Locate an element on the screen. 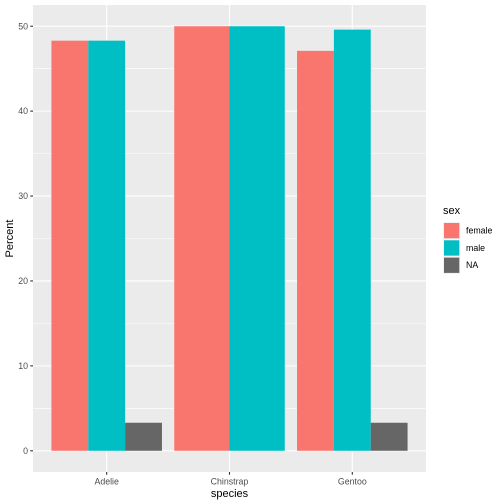  legend-title: sex is located at coordinates (452, 211).